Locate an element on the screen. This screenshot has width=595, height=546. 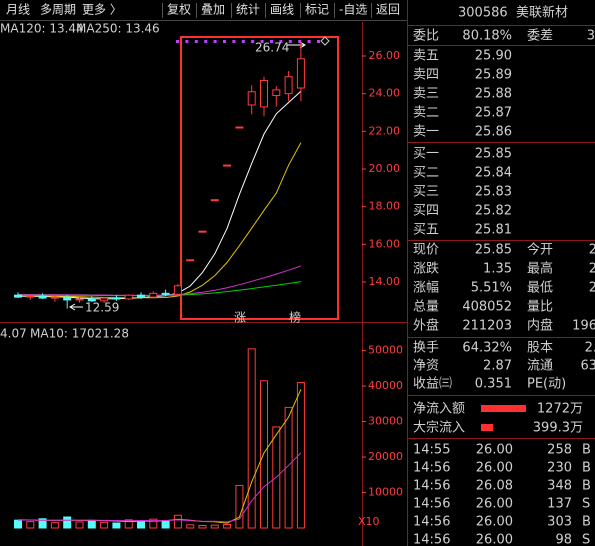
scale-label: X10 is located at coordinates (369, 521).